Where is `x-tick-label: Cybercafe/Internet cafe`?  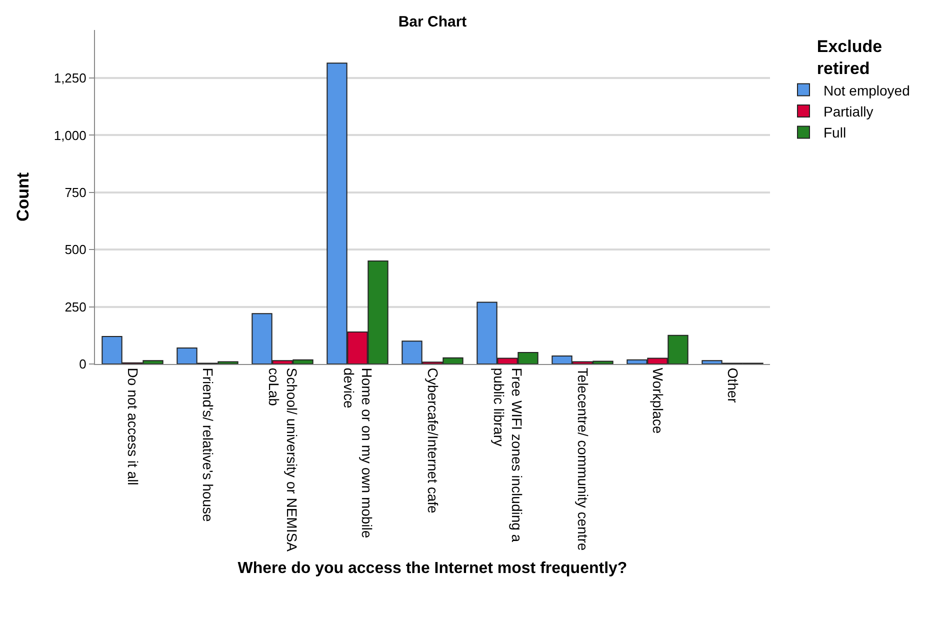 x-tick-label: Cybercafe/Internet cafe is located at coordinates (432, 441).